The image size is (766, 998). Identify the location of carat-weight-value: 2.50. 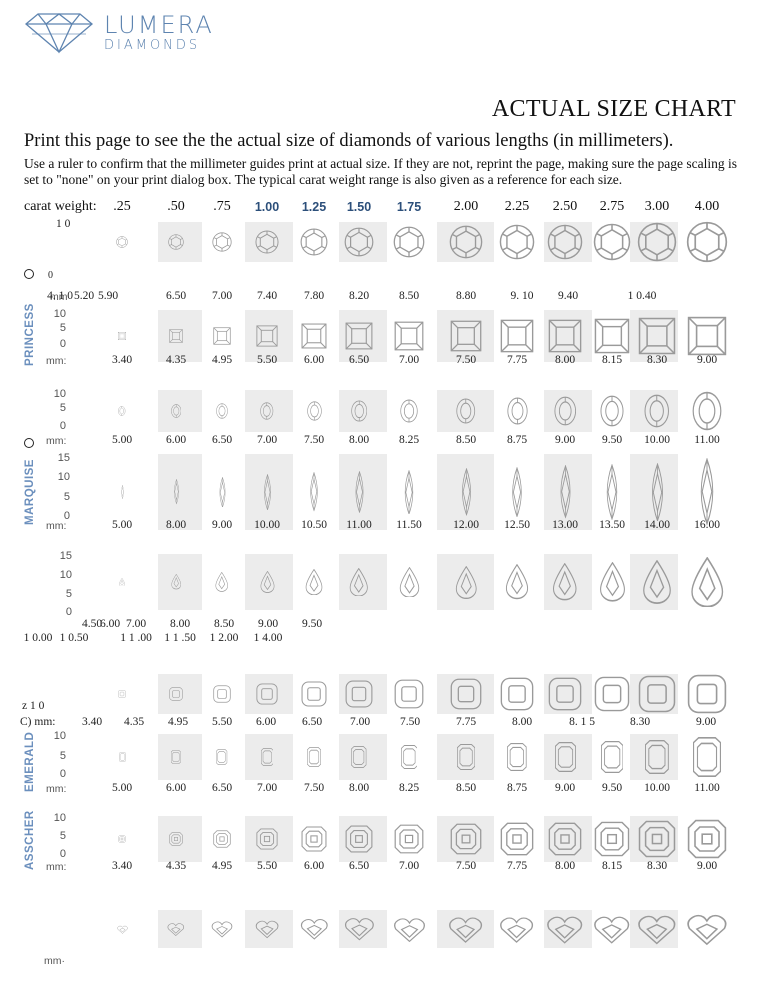
(565, 206).